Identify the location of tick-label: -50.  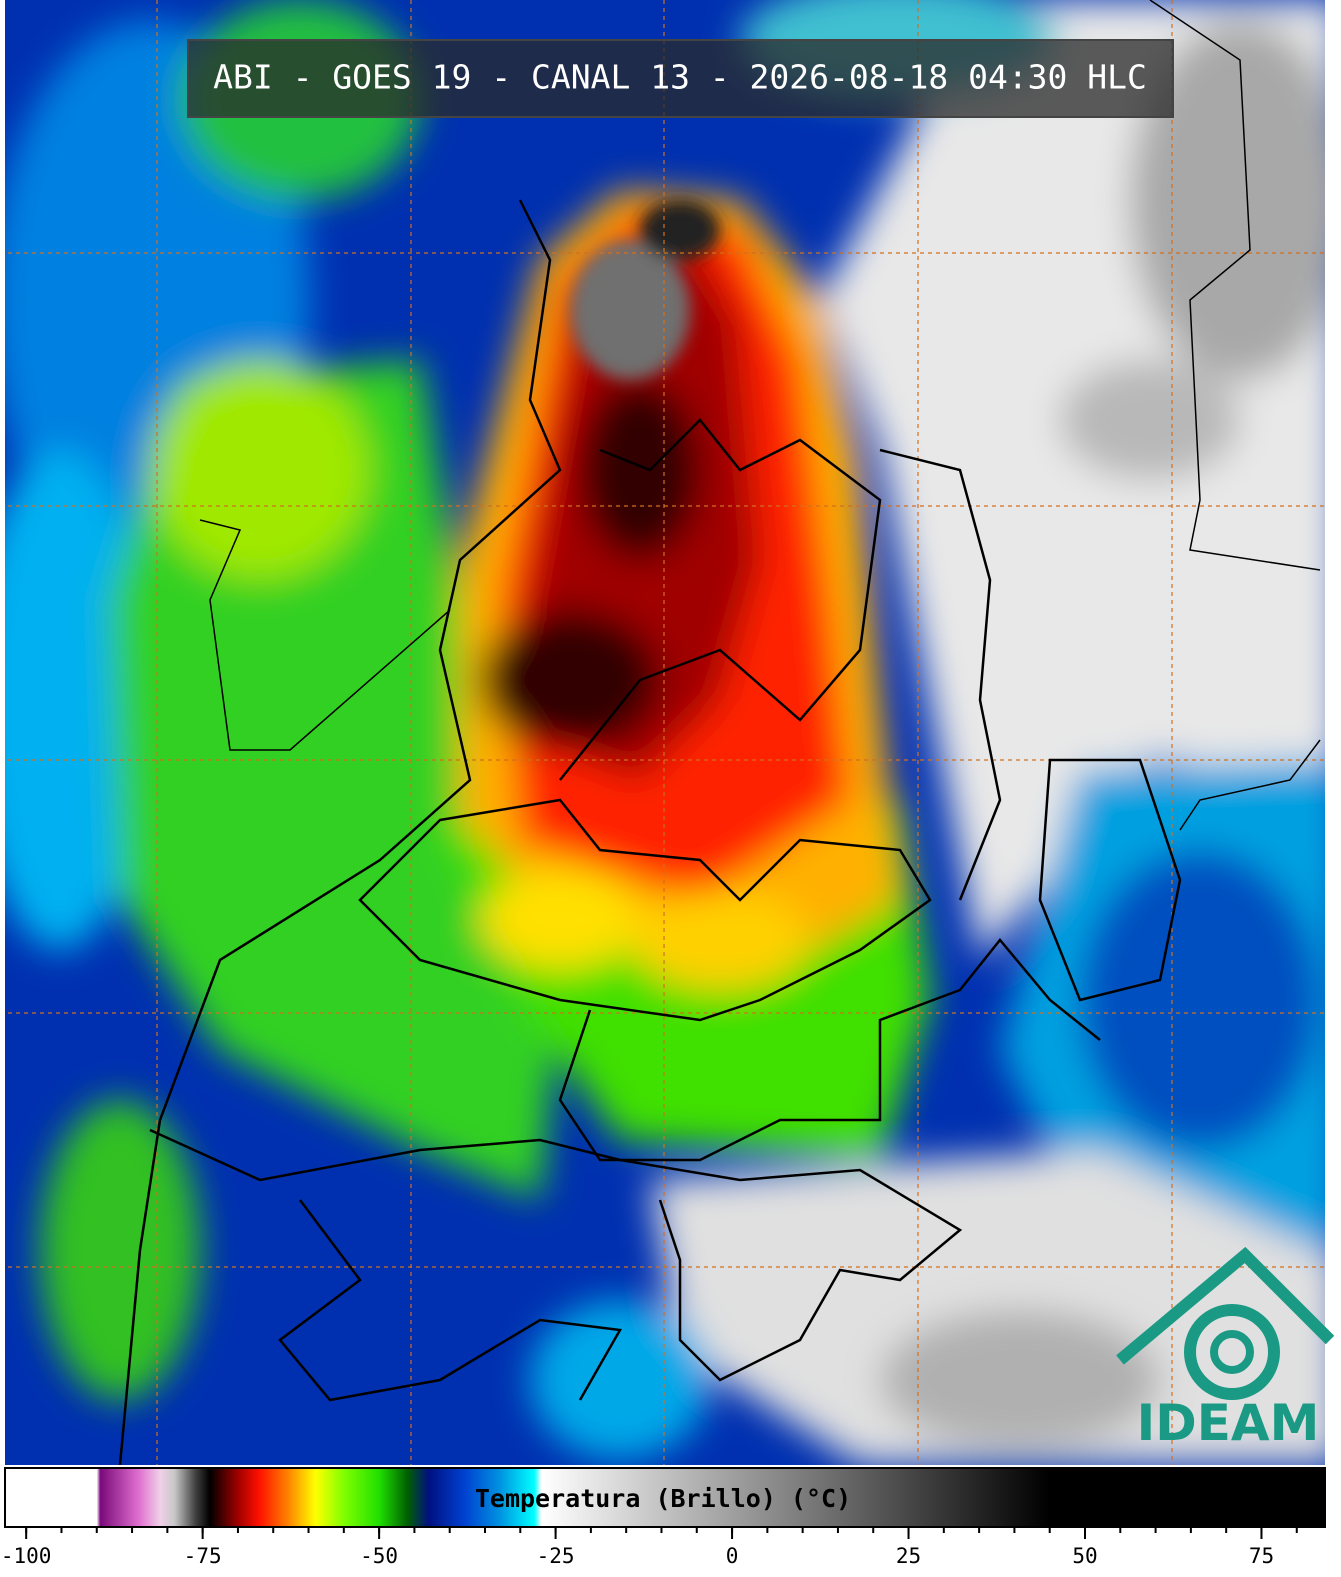
(379, 1556).